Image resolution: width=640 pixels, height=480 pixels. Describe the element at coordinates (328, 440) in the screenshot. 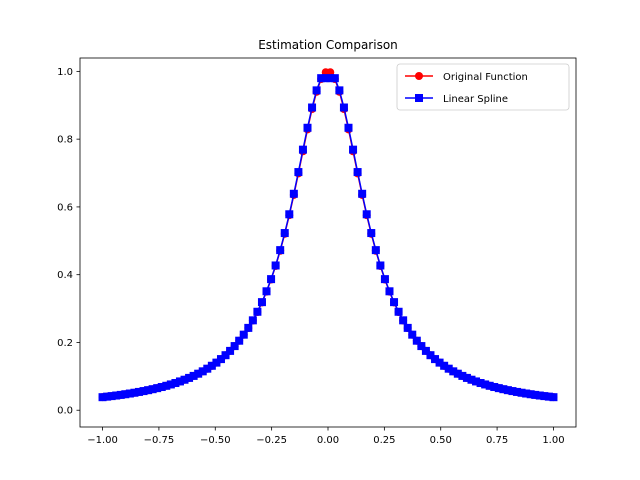

I see `x-tick-label: 0.00` at that location.